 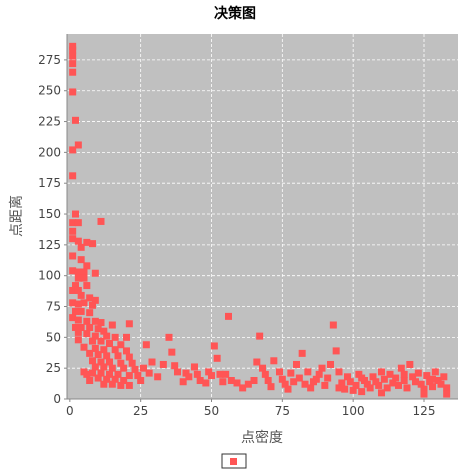 I want to click on y-tick-label: 250, so click(x=49, y=91).